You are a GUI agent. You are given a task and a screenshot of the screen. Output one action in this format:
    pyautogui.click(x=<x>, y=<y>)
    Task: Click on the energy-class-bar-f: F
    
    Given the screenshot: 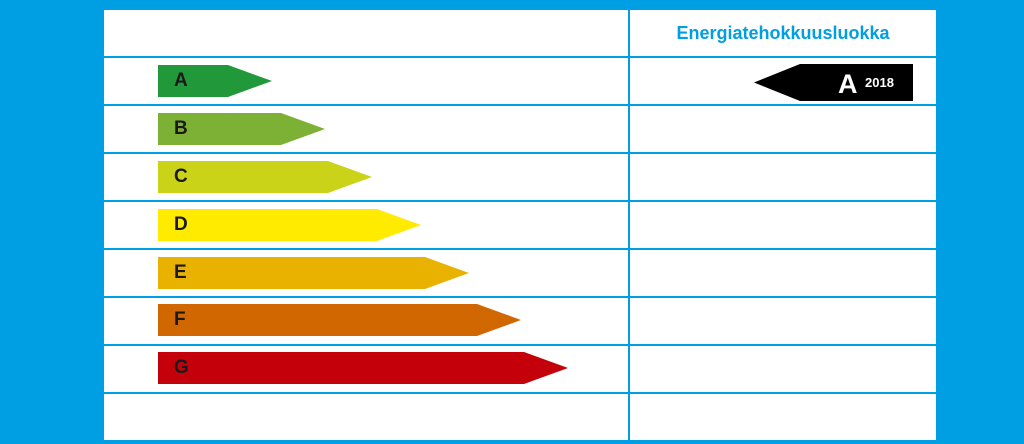 What is the action you would take?
    pyautogui.click(x=339, y=320)
    